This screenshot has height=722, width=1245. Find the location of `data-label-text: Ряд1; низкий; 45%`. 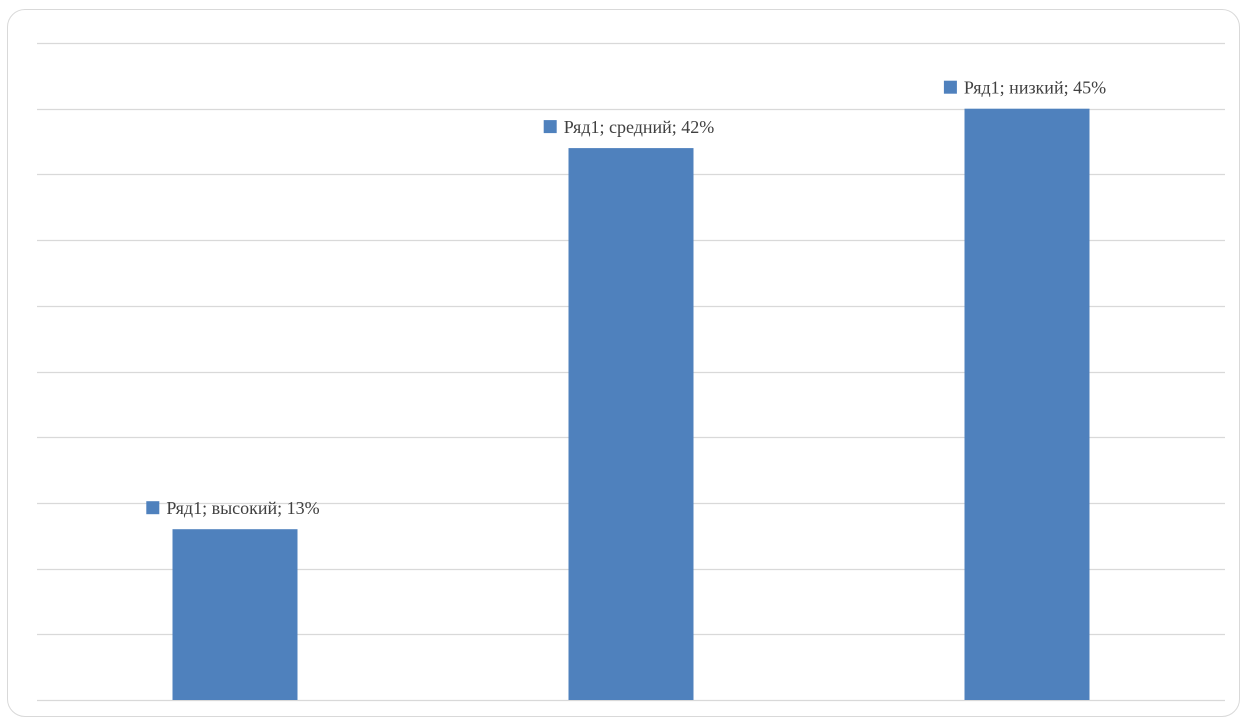

data-label-text: Ряд1; низкий; 45% is located at coordinates (1035, 88).